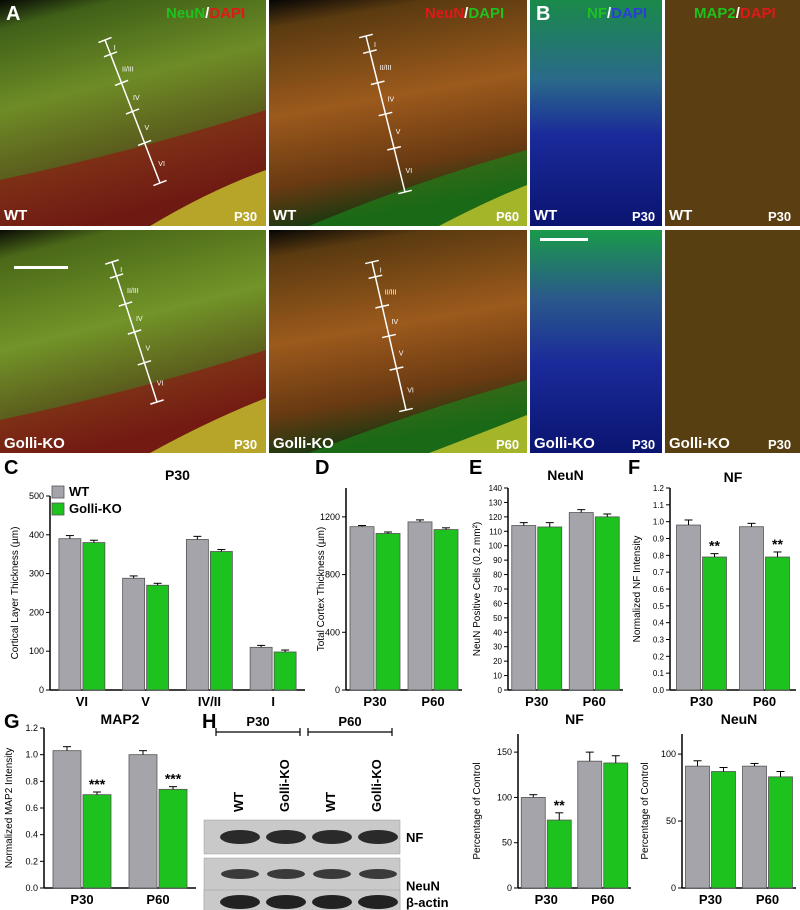  Describe the element at coordinates (659, 488) in the screenshot. I see `y-tick-label: 1.2` at that location.